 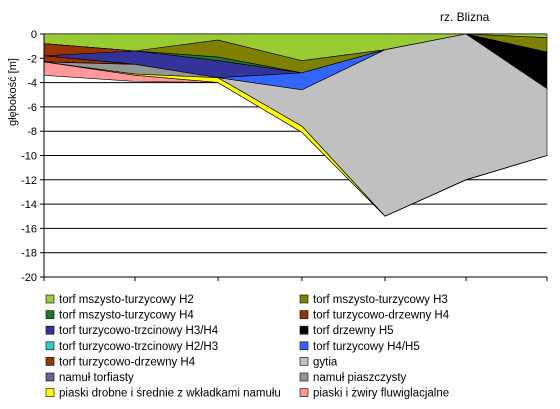 I want to click on legend-label: torf turzycowy H4/H5, so click(x=366, y=347).